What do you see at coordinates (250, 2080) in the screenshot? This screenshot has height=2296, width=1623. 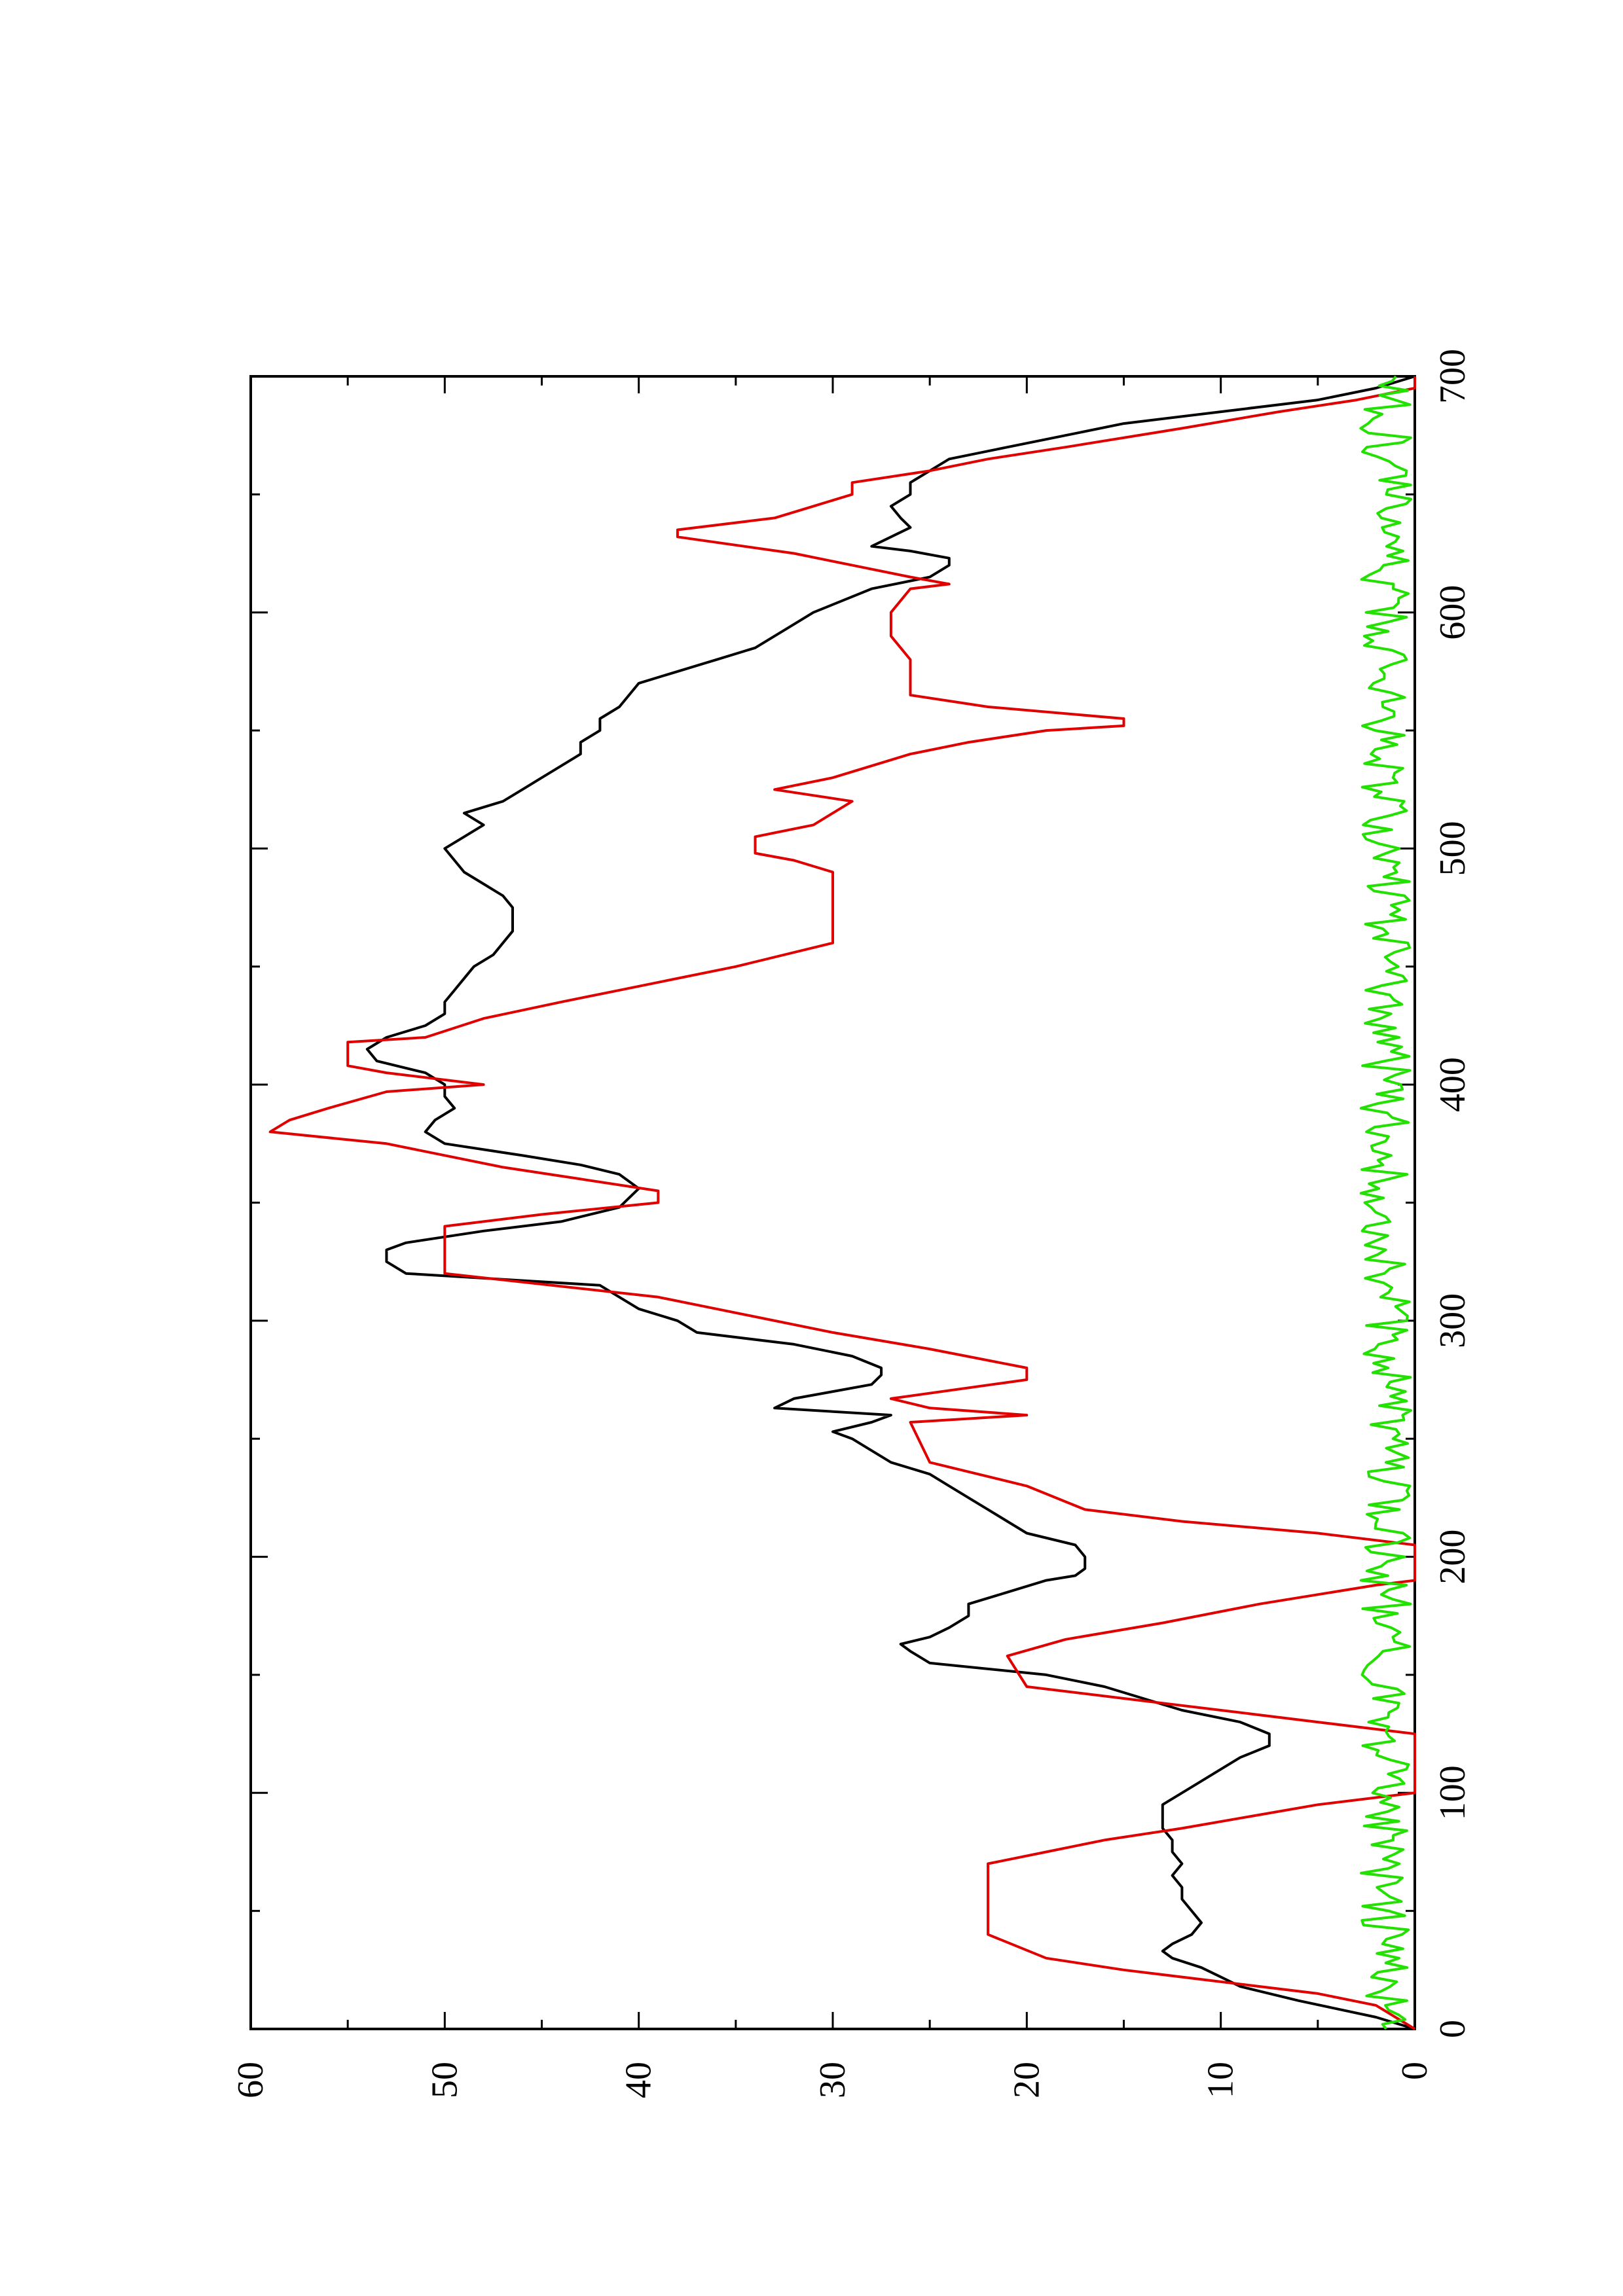 I see `y-tick-label-60: 60` at bounding box center [250, 2080].